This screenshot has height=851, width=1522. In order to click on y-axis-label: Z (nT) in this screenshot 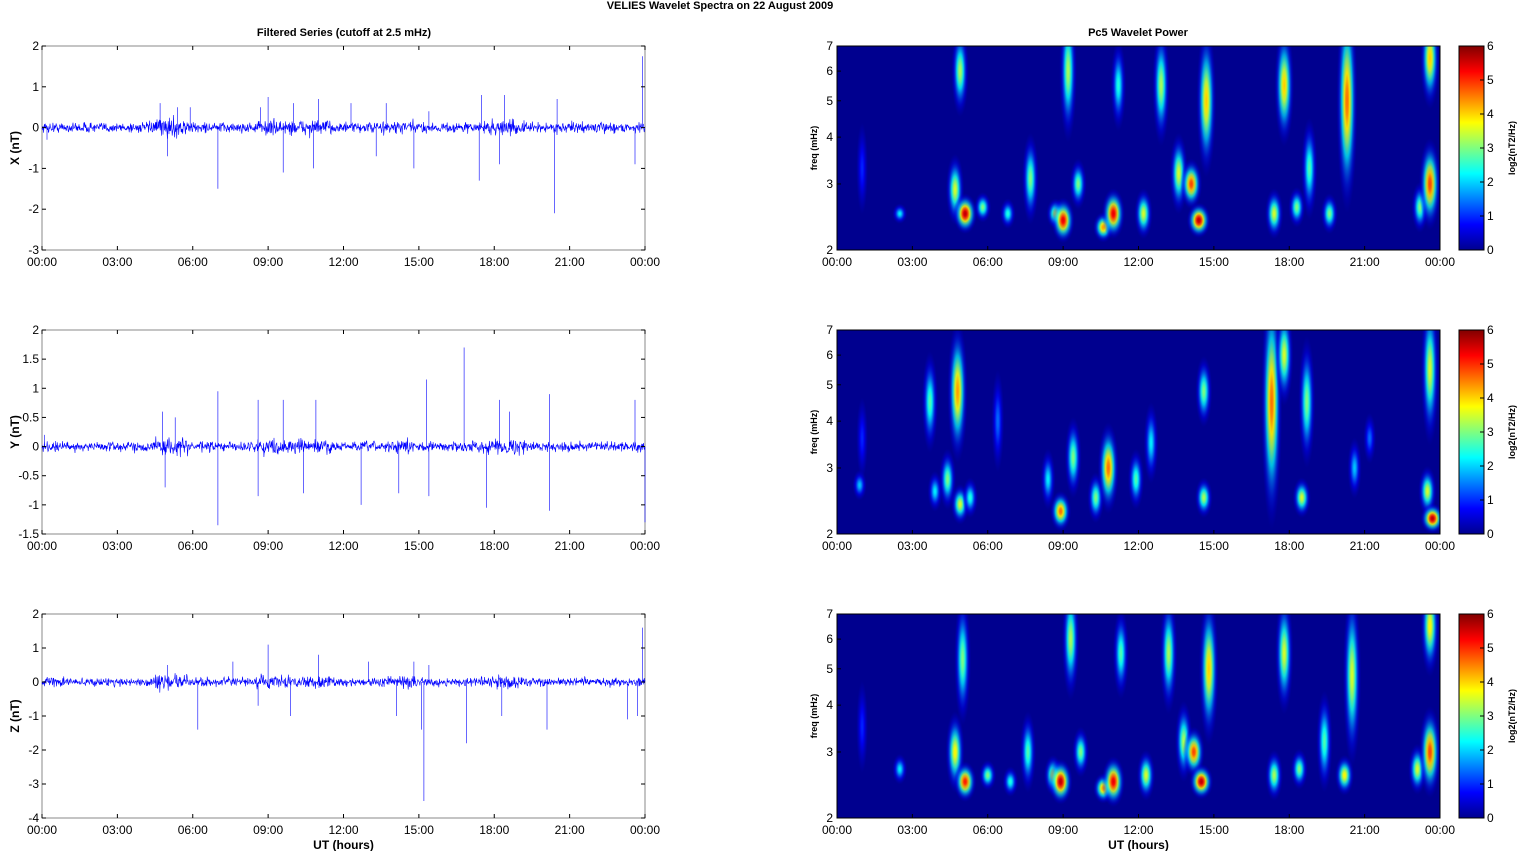, I will do `click(15, 715)`.